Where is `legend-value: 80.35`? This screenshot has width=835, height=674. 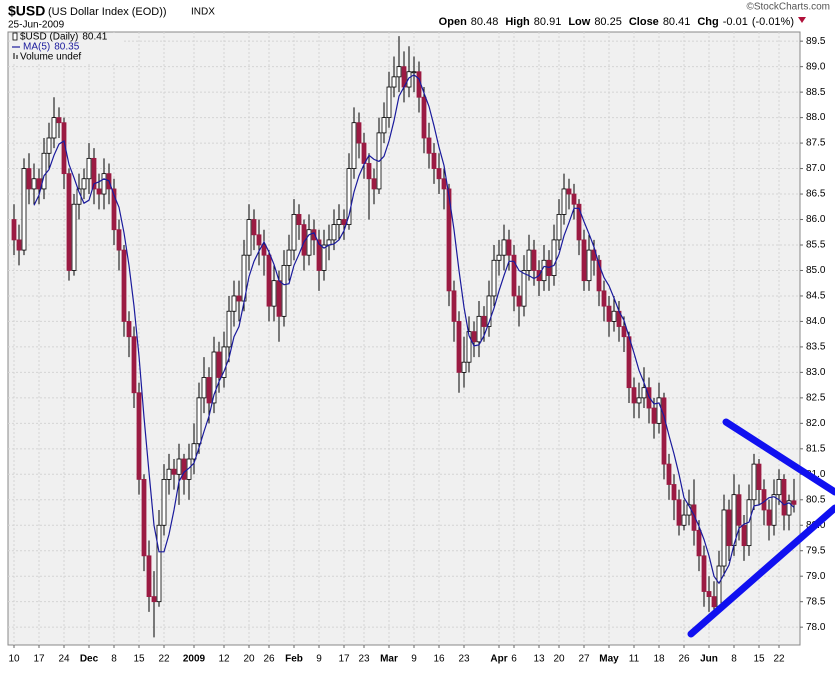 legend-value: 80.35 is located at coordinates (66, 47).